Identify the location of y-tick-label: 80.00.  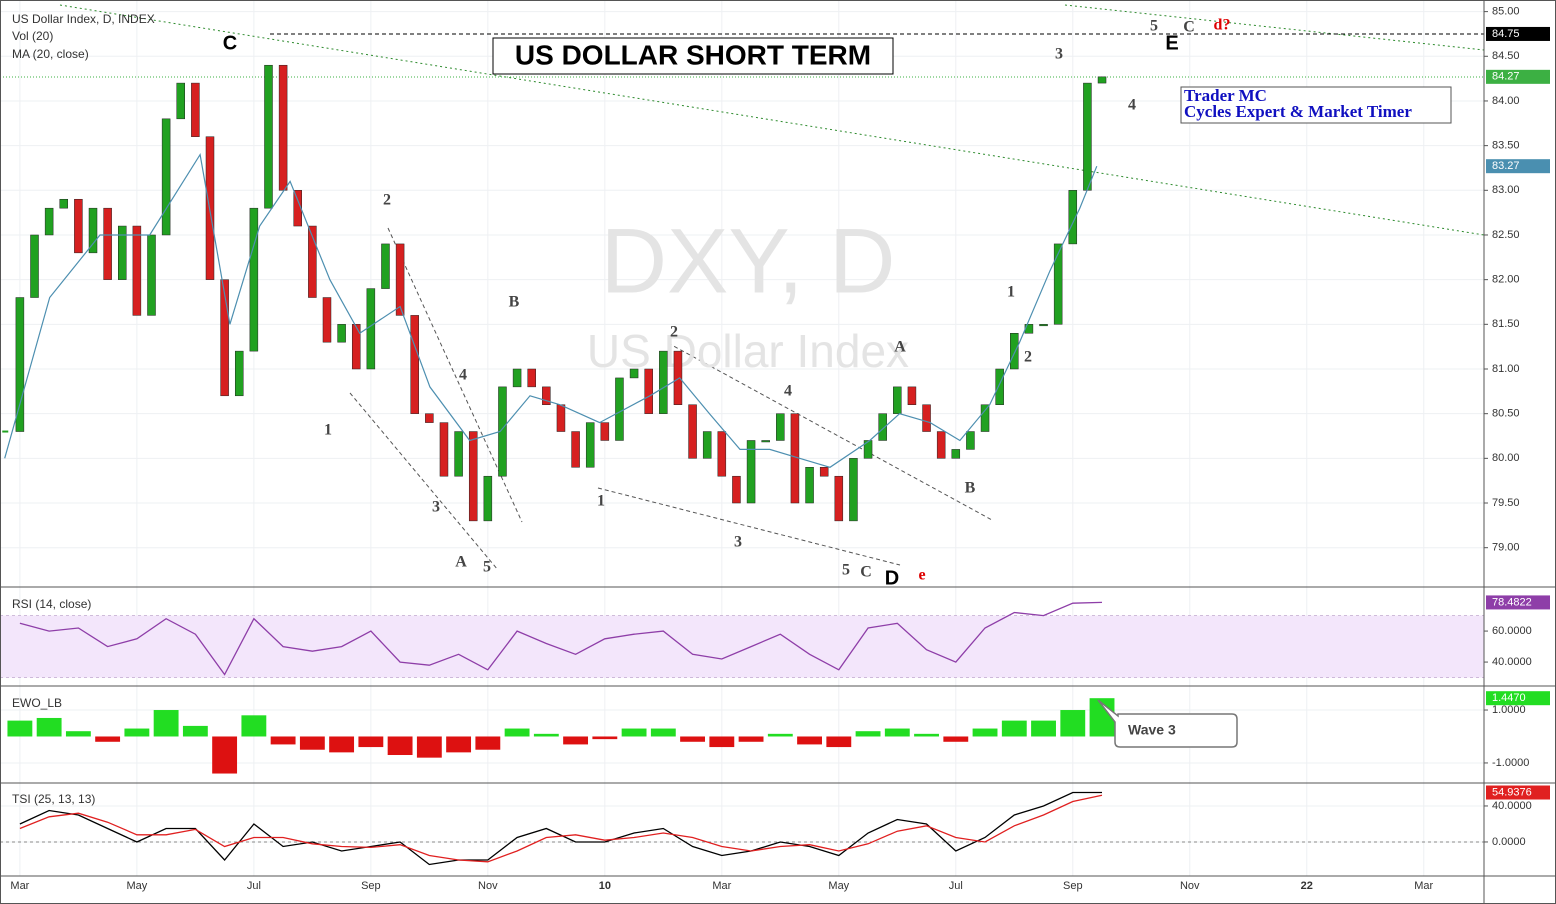
(1506, 458).